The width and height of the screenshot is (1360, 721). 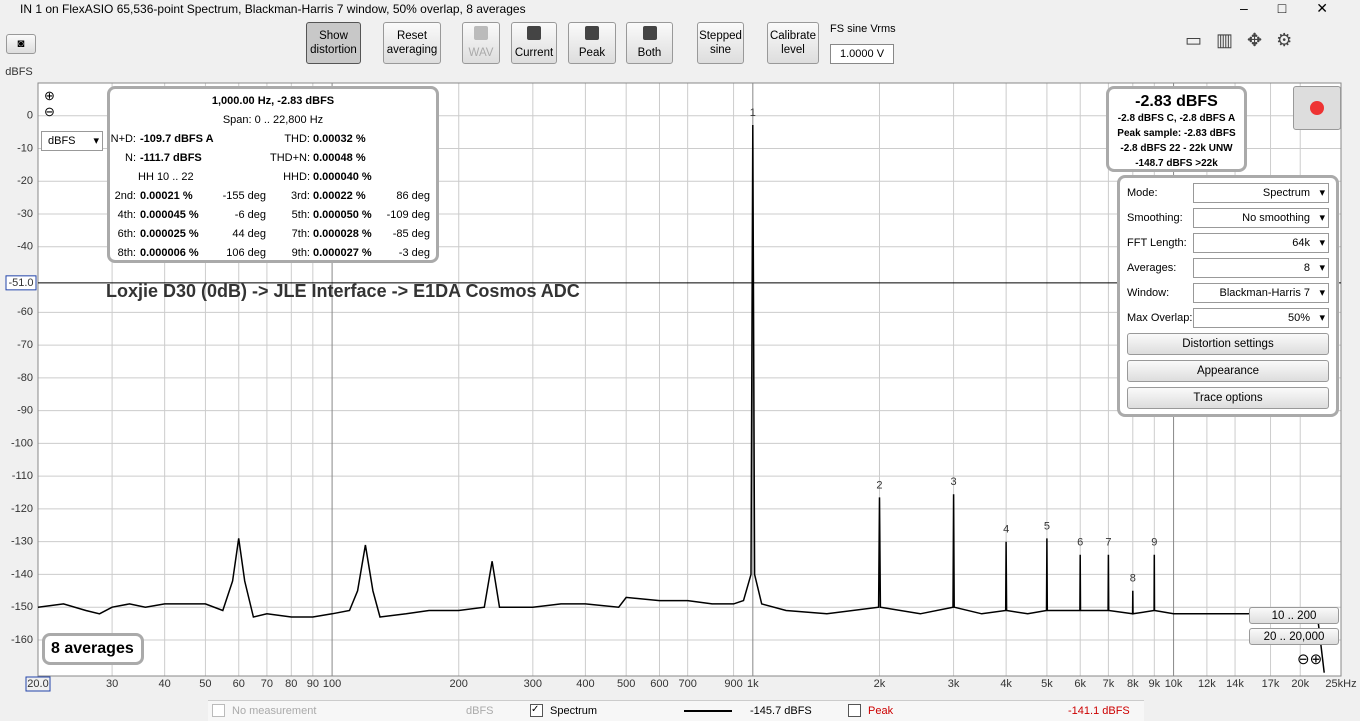 I want to click on control-dropdown: 8, so click(x=1261, y=268).